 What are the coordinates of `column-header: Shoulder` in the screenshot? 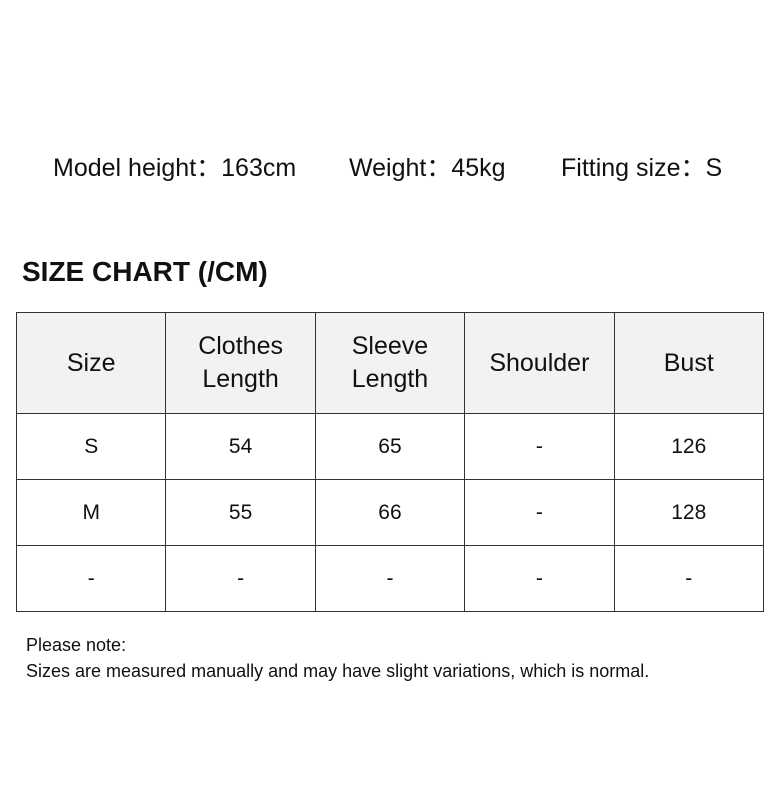 It's located at (539, 363).